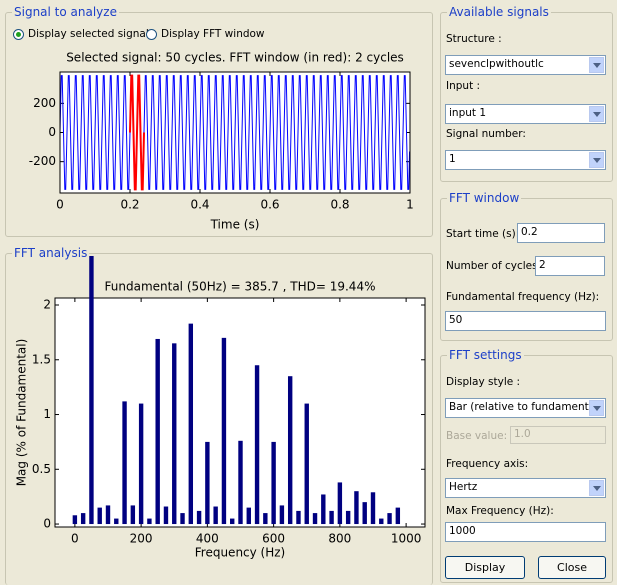 The width and height of the screenshot is (617, 585). Describe the element at coordinates (483, 382) in the screenshot. I see `label: Display style :` at that location.